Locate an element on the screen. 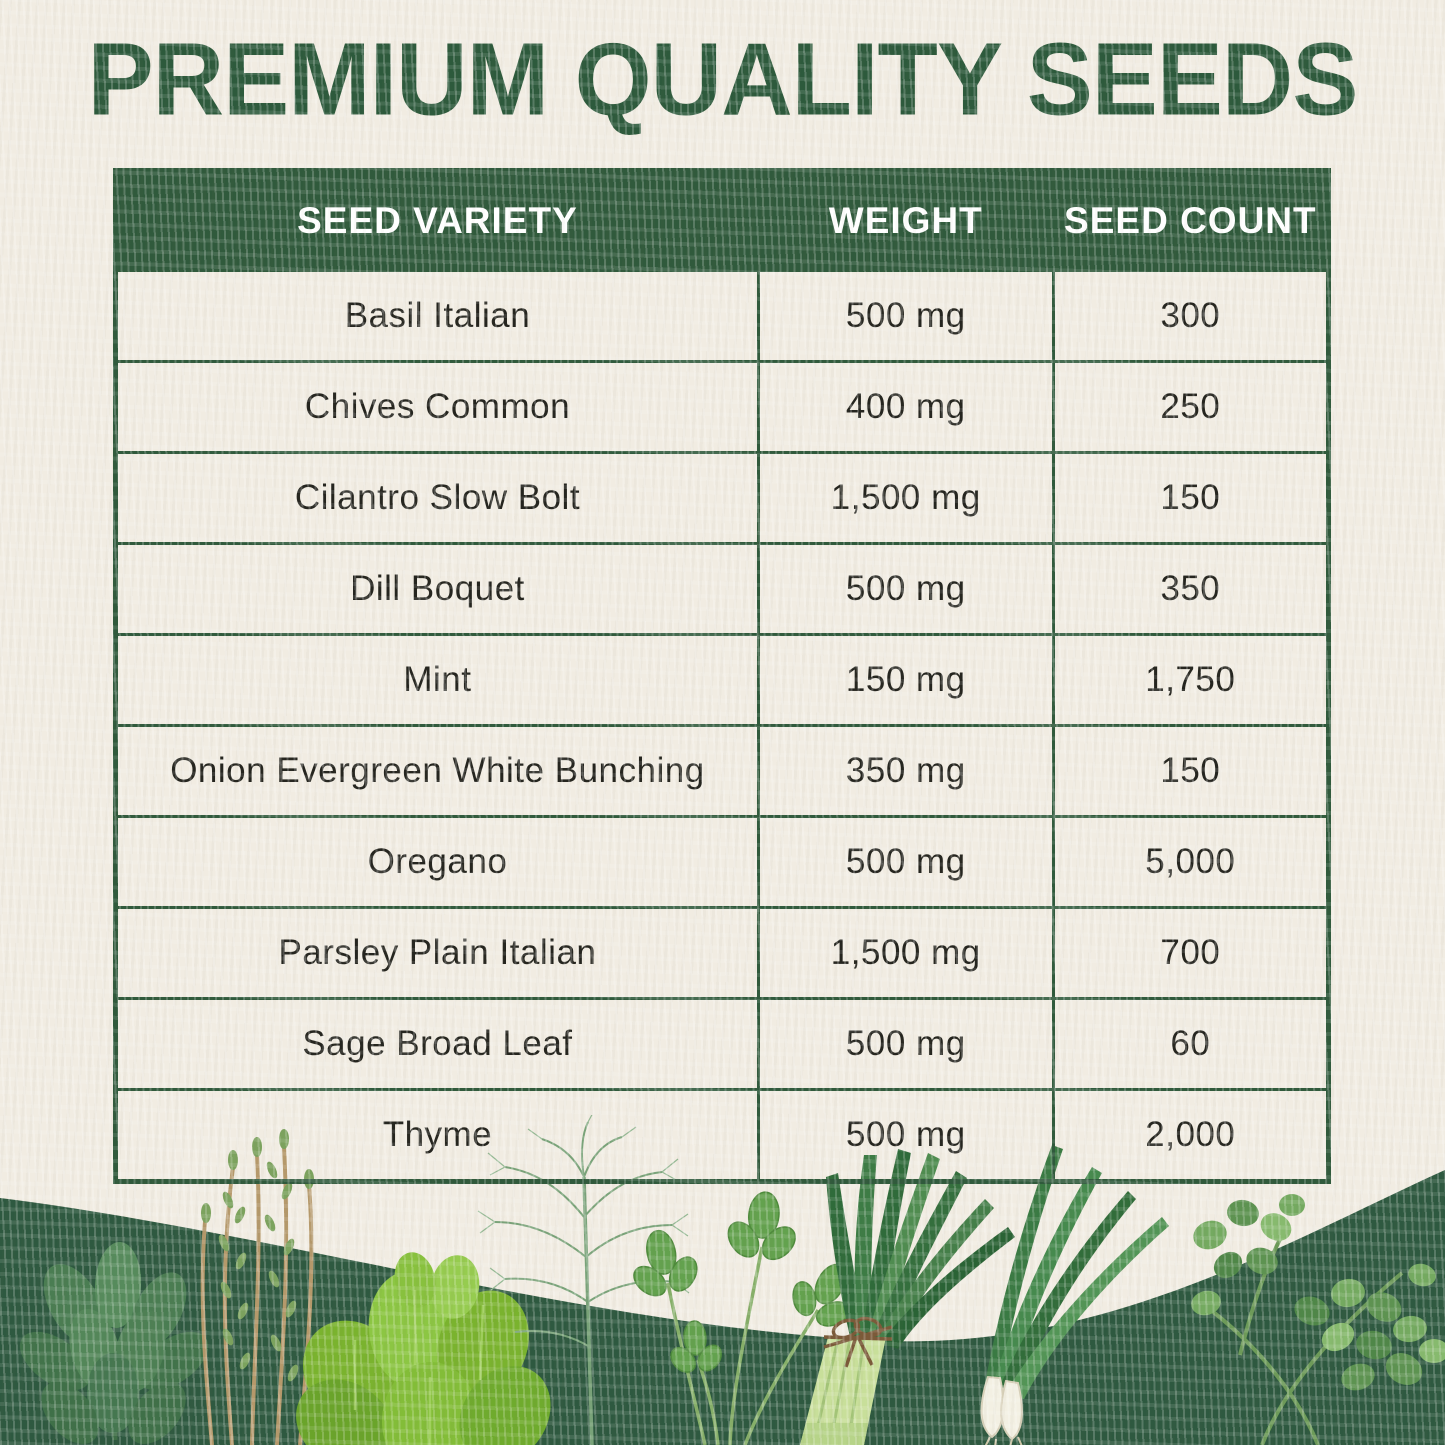 This screenshot has height=1445, width=1445. cell-seed-count: 300 is located at coordinates (1191, 316).